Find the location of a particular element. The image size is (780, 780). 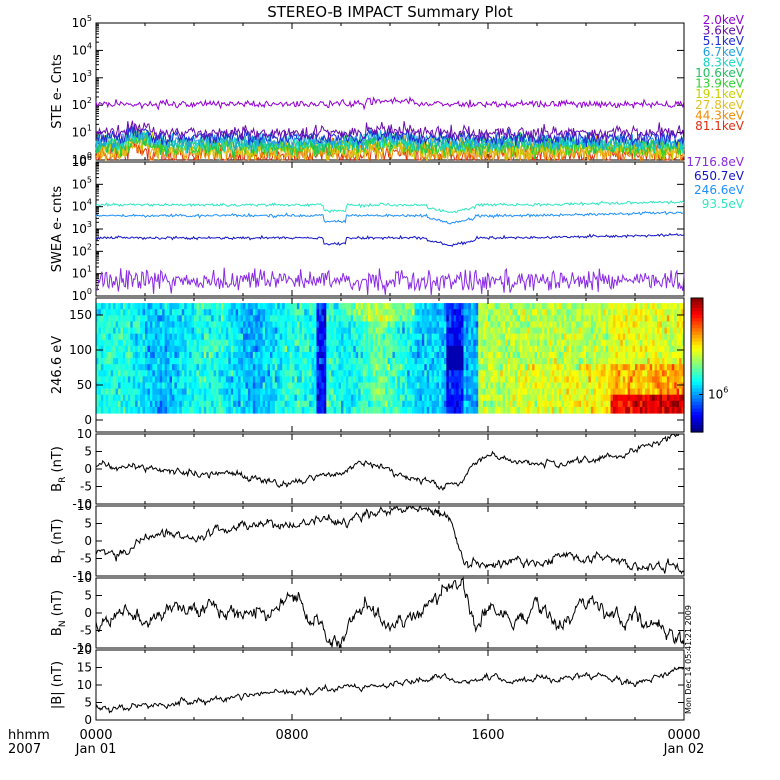

heatmap-ytick-label: 50 is located at coordinates (84, 385).